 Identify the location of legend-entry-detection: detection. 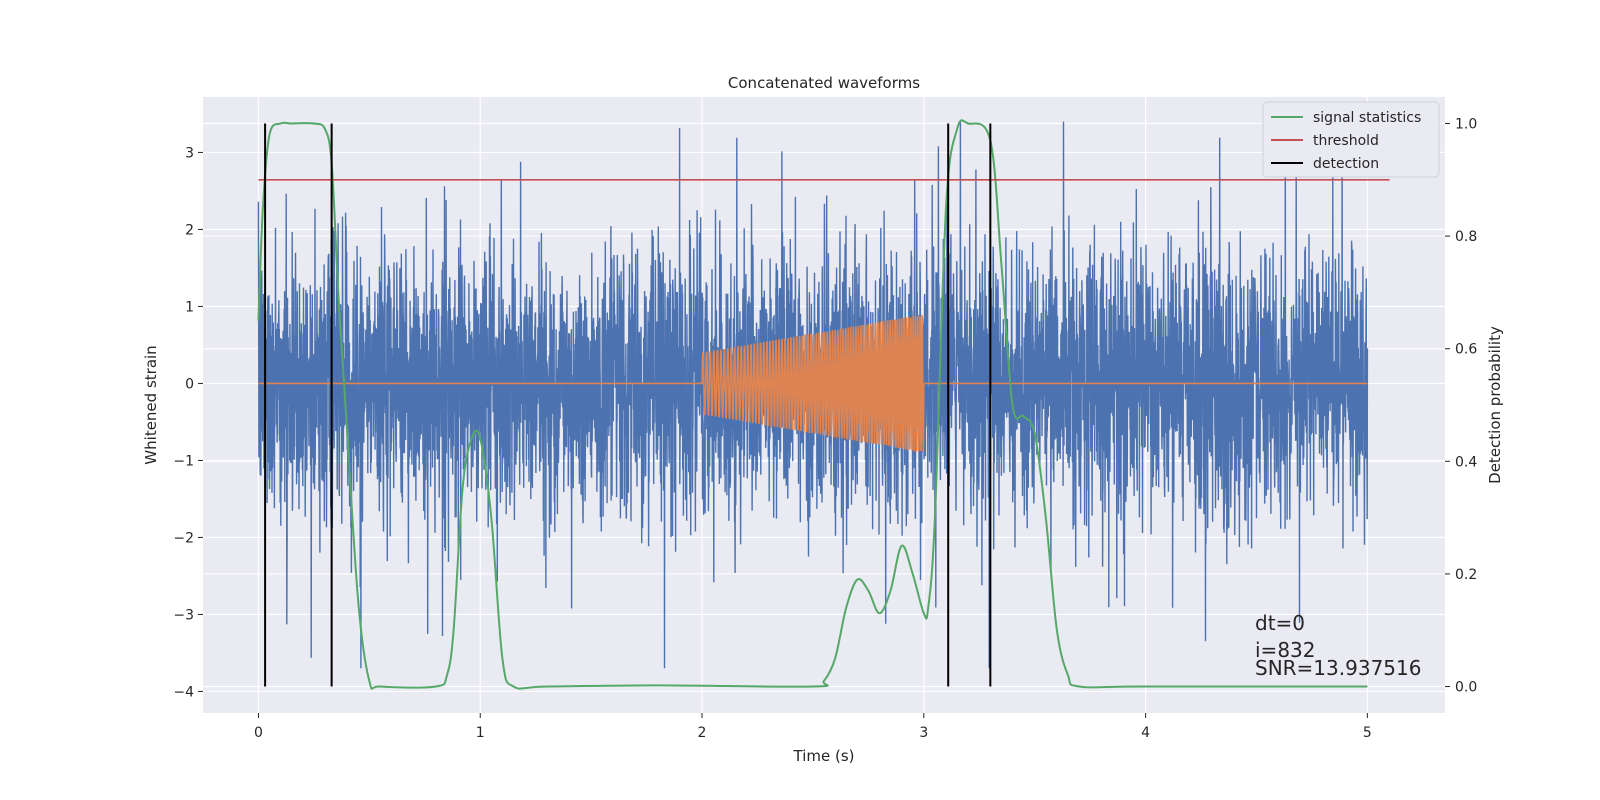
(1346, 164).